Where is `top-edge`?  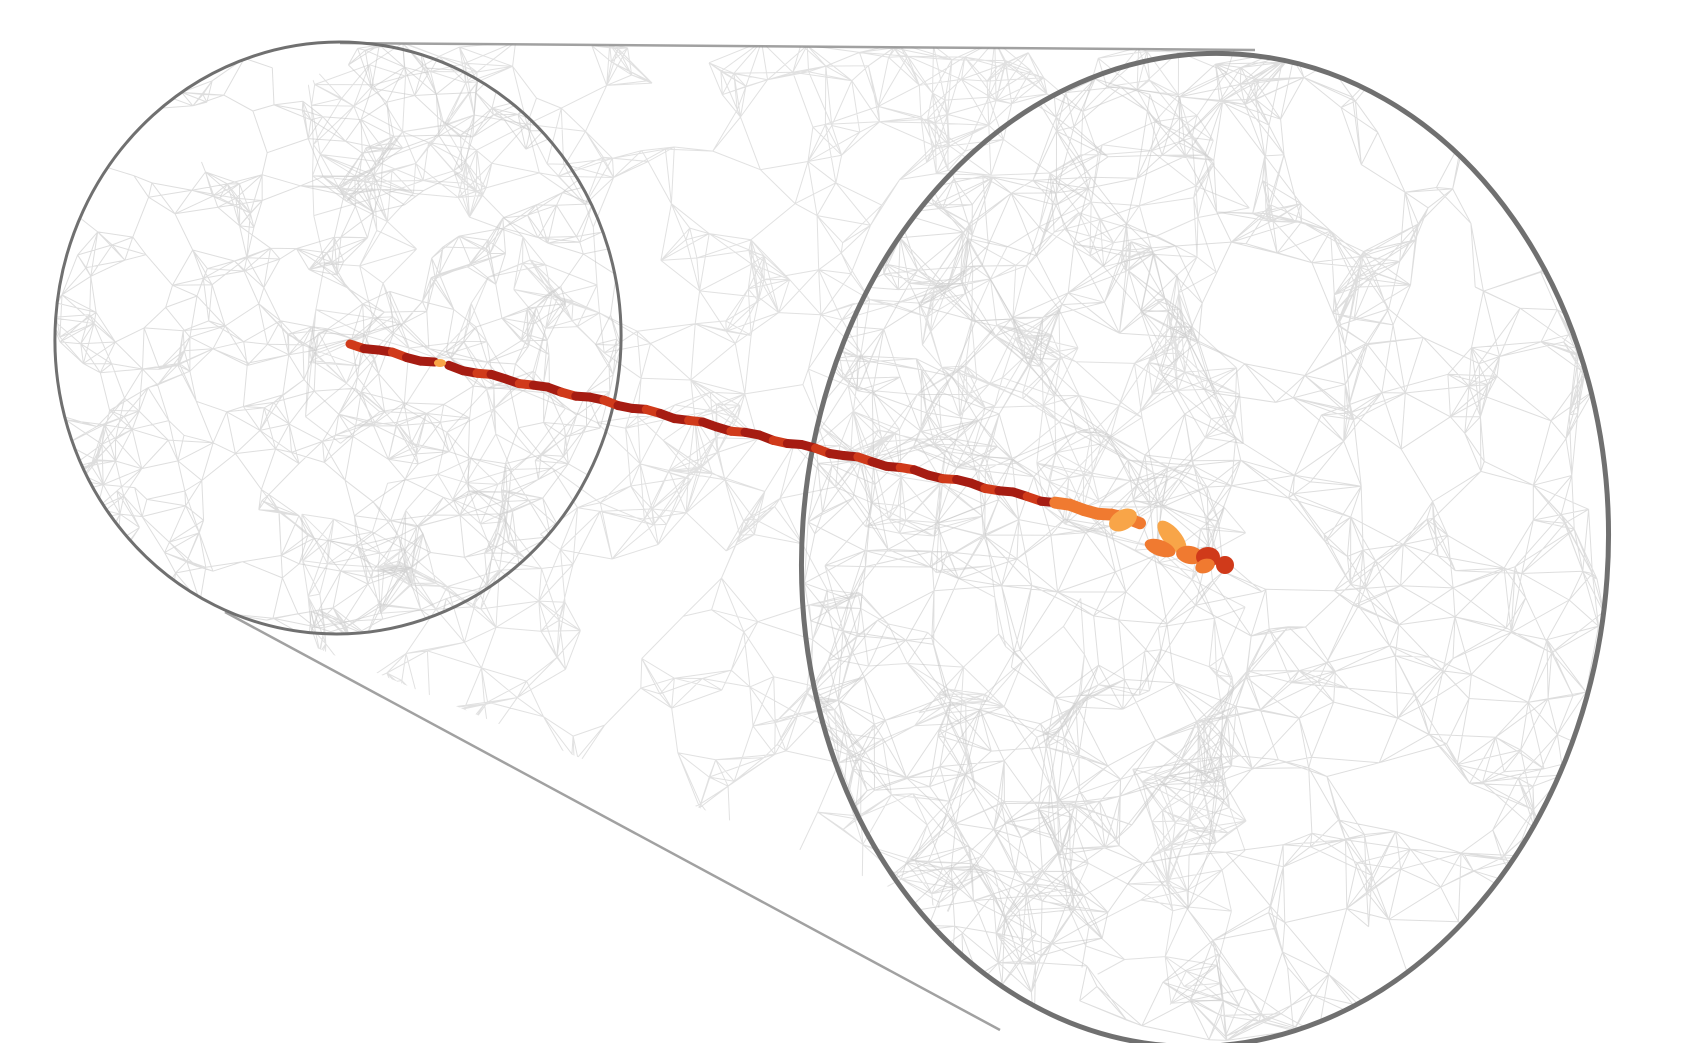
top-edge is located at coordinates (797, 46).